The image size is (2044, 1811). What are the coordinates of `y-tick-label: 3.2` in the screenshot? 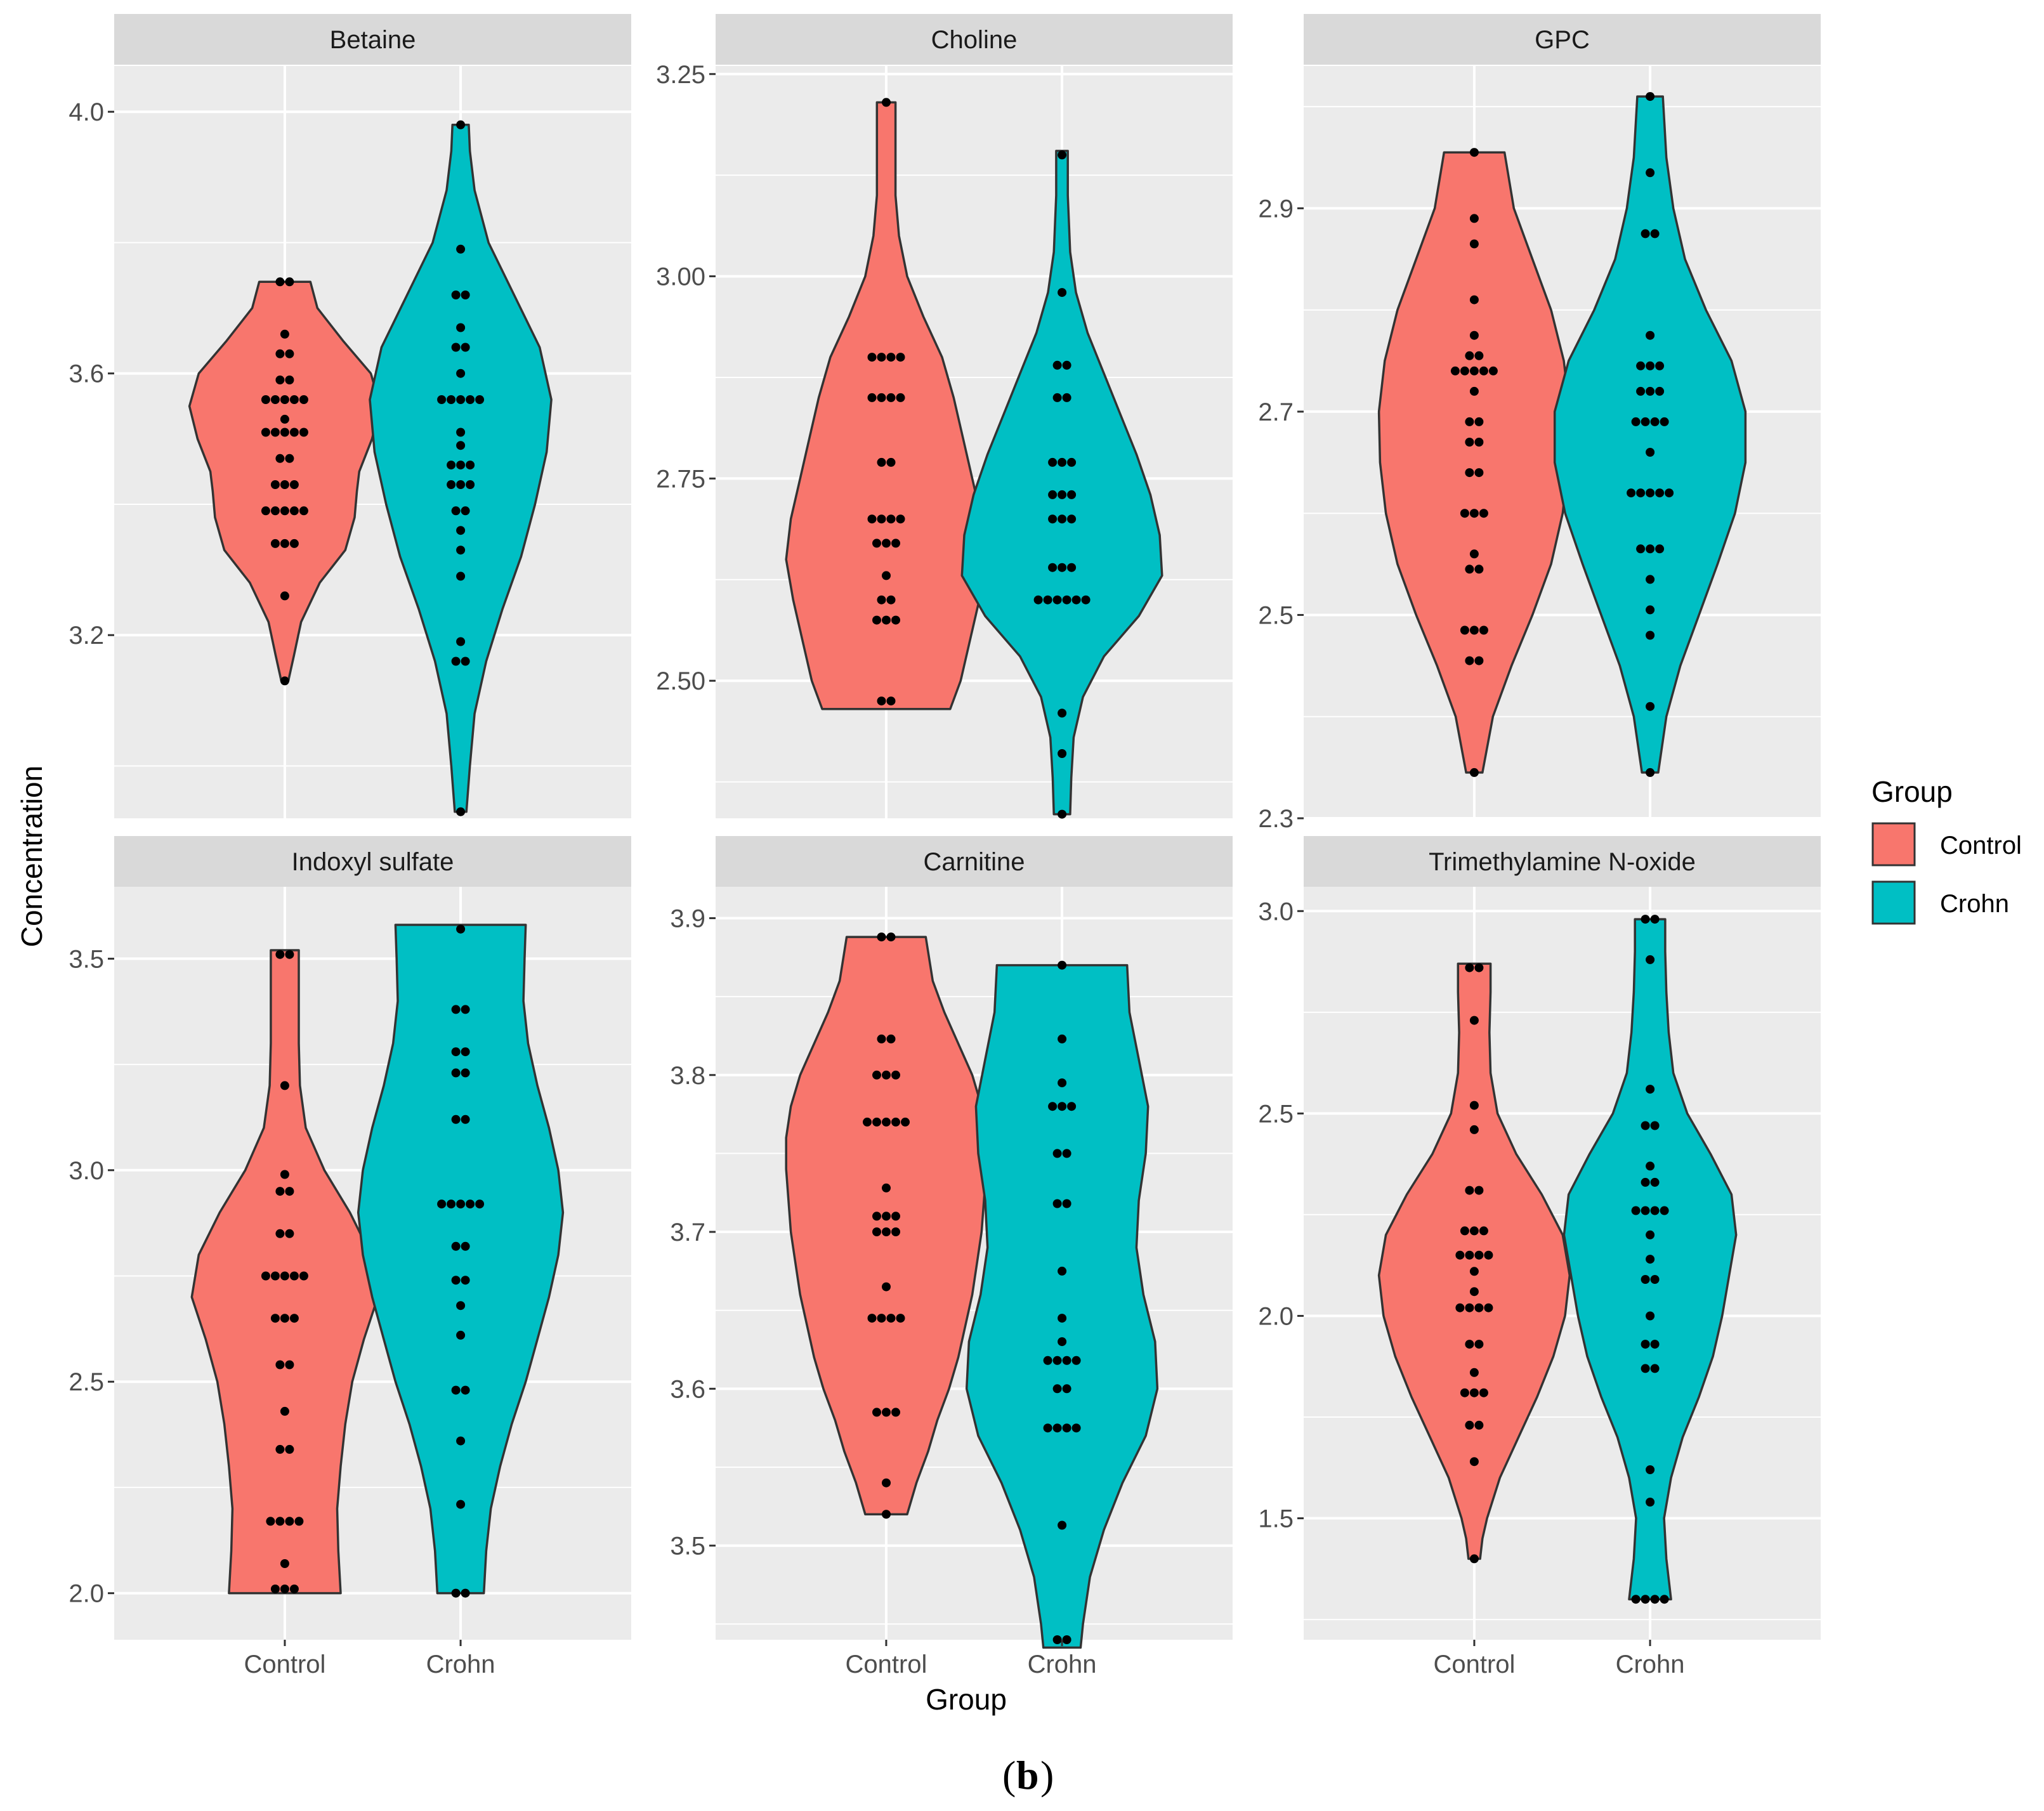 It's located at (86, 636).